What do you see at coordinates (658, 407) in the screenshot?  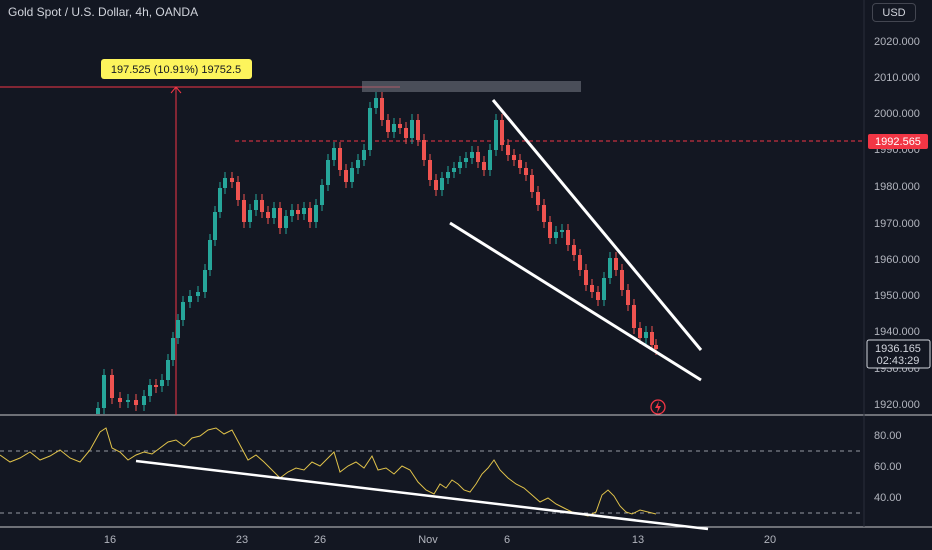 I see `lightning-icon` at bounding box center [658, 407].